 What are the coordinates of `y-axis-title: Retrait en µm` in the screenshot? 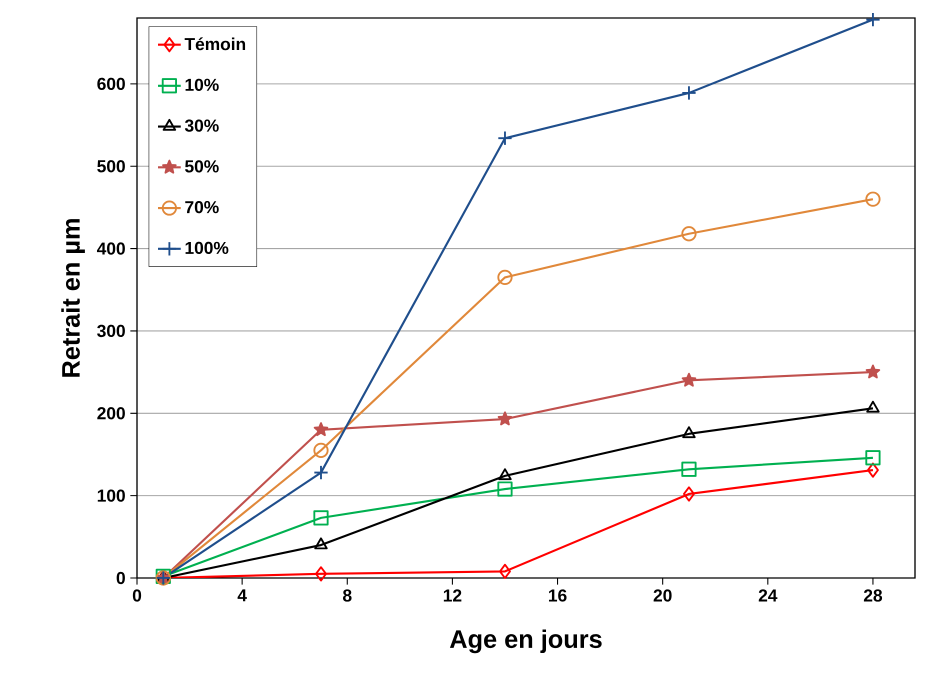 It's located at (73, 298).